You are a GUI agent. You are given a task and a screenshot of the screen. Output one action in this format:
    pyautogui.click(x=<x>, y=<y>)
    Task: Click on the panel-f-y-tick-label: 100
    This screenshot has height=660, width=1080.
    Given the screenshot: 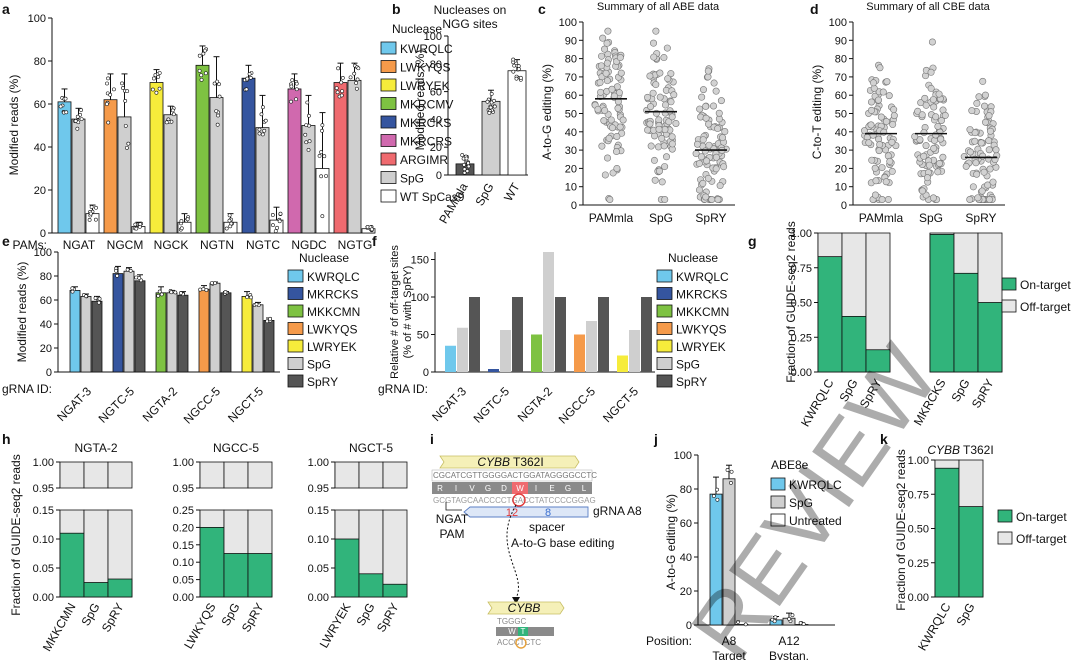 What is the action you would take?
    pyautogui.click(x=420, y=298)
    